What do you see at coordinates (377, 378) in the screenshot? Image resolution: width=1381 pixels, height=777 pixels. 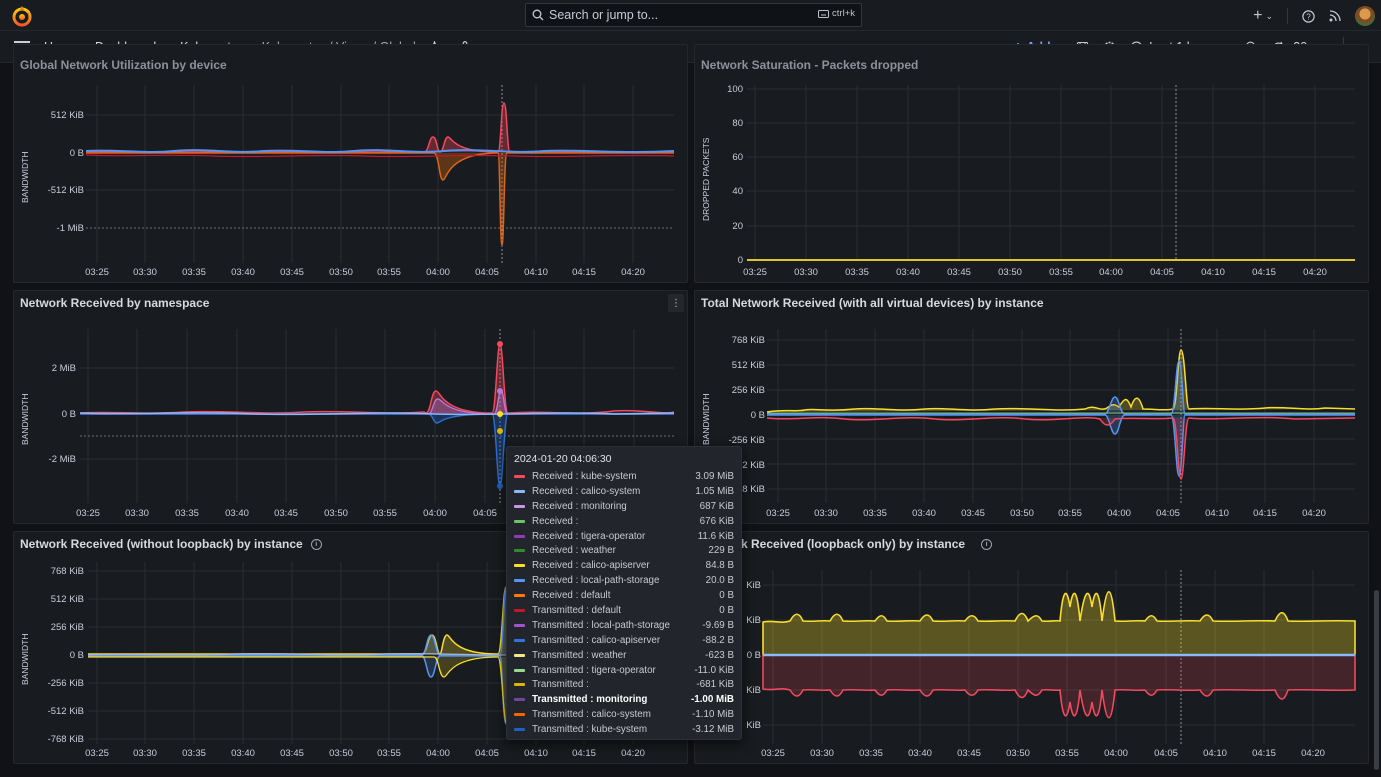 I see `series-received-kube-system` at bounding box center [377, 378].